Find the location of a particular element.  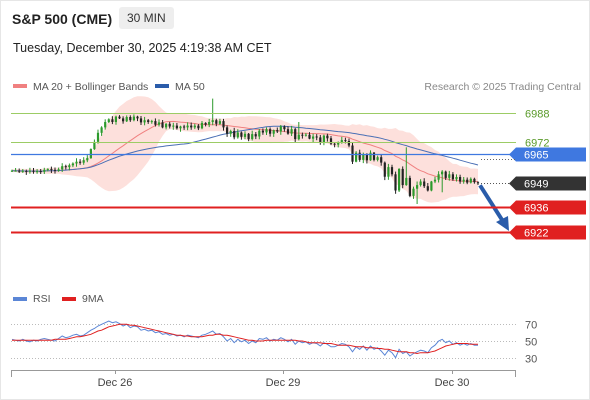

ma50-level-label: 6965 is located at coordinates (536, 156).